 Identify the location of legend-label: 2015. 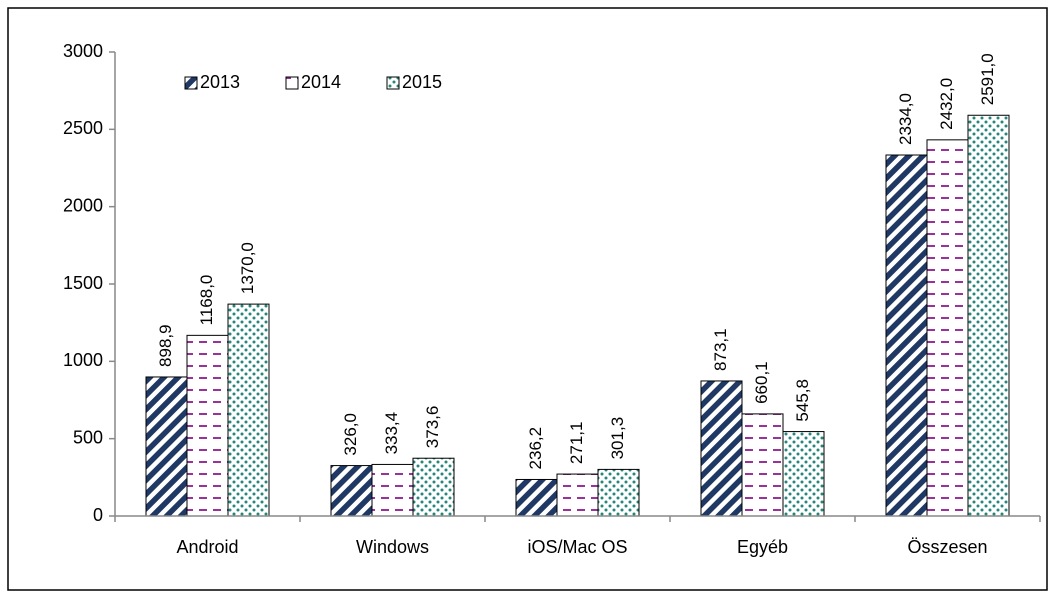
(422, 82).